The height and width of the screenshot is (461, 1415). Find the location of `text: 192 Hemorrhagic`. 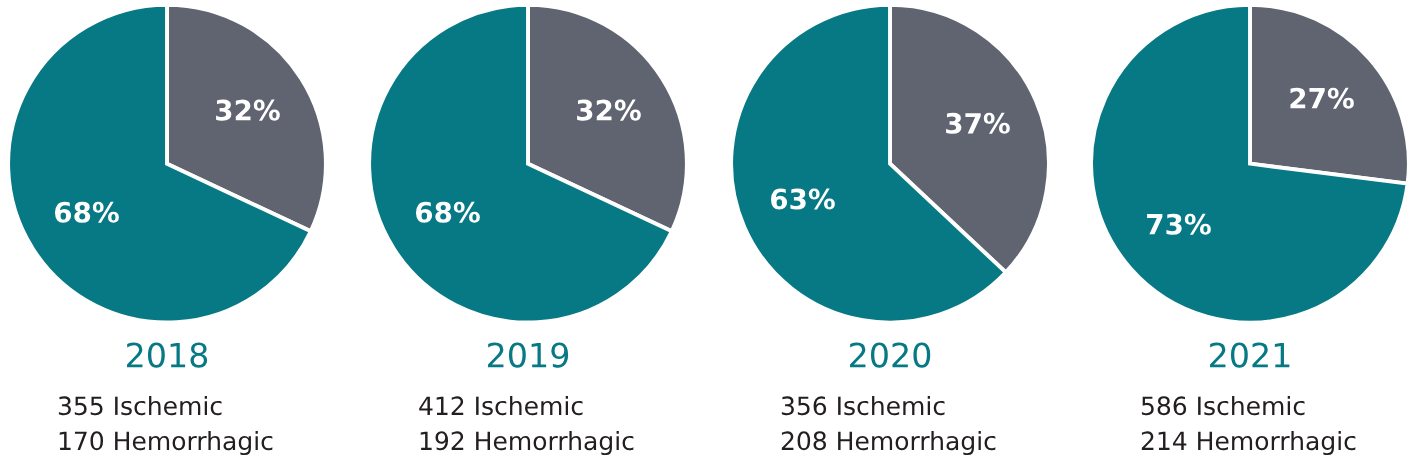

text: 192 Hemorrhagic is located at coordinates (527, 443).